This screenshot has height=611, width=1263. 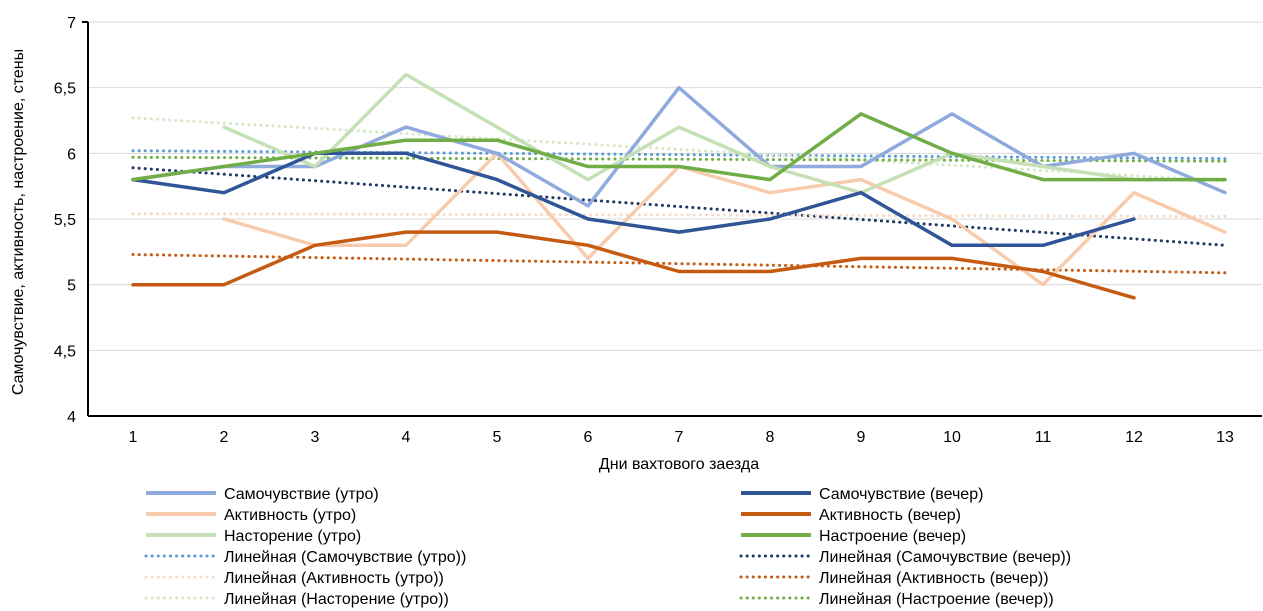 What do you see at coordinates (1043, 437) in the screenshot?
I see `x-tick-label: 11` at bounding box center [1043, 437].